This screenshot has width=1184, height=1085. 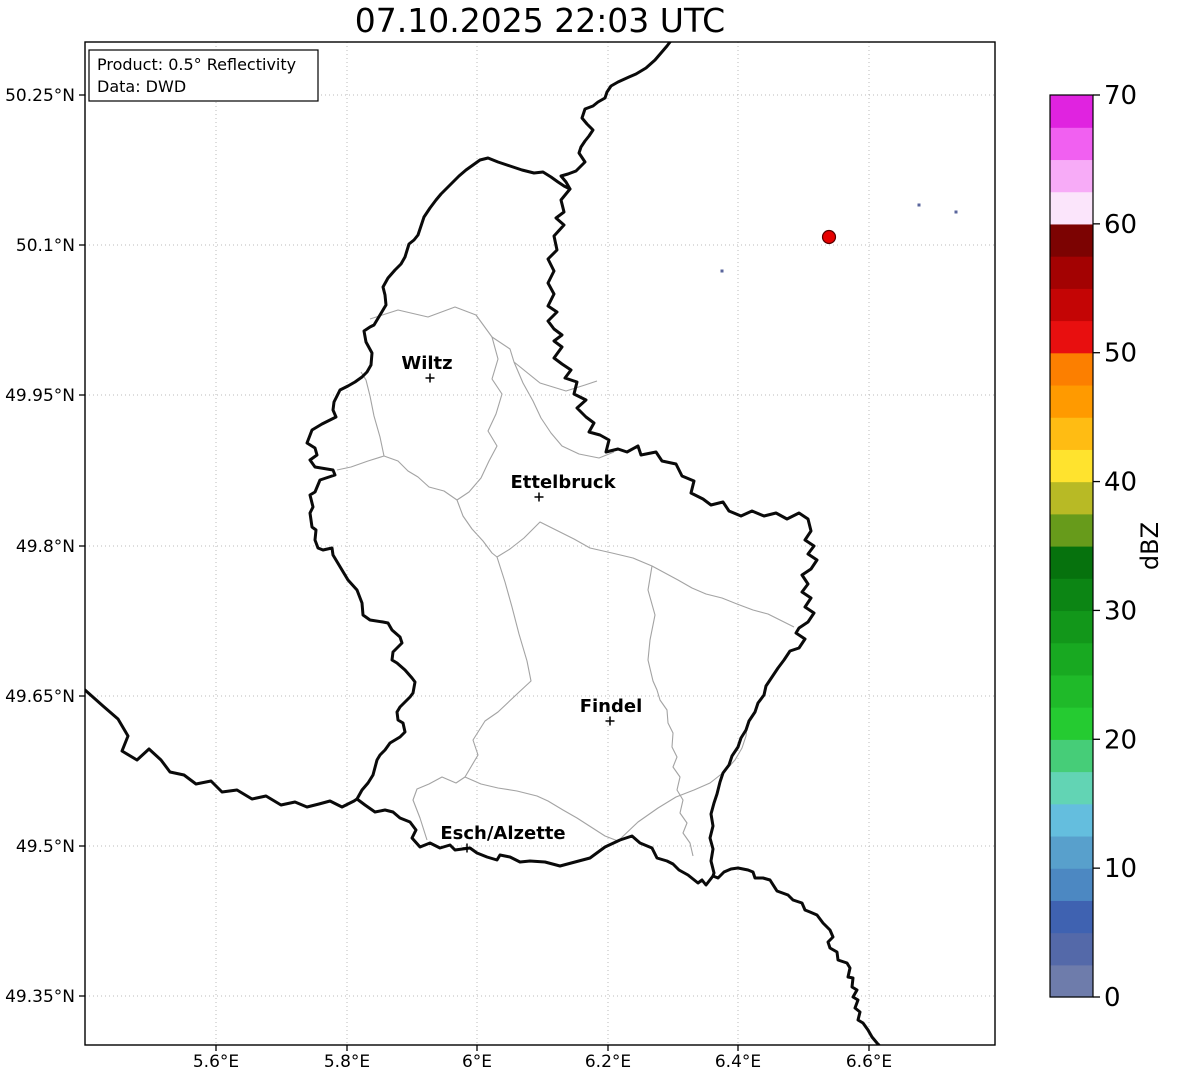 What do you see at coordinates (1120, 96) in the screenshot?
I see `colorbar-tick-label: 70` at bounding box center [1120, 96].